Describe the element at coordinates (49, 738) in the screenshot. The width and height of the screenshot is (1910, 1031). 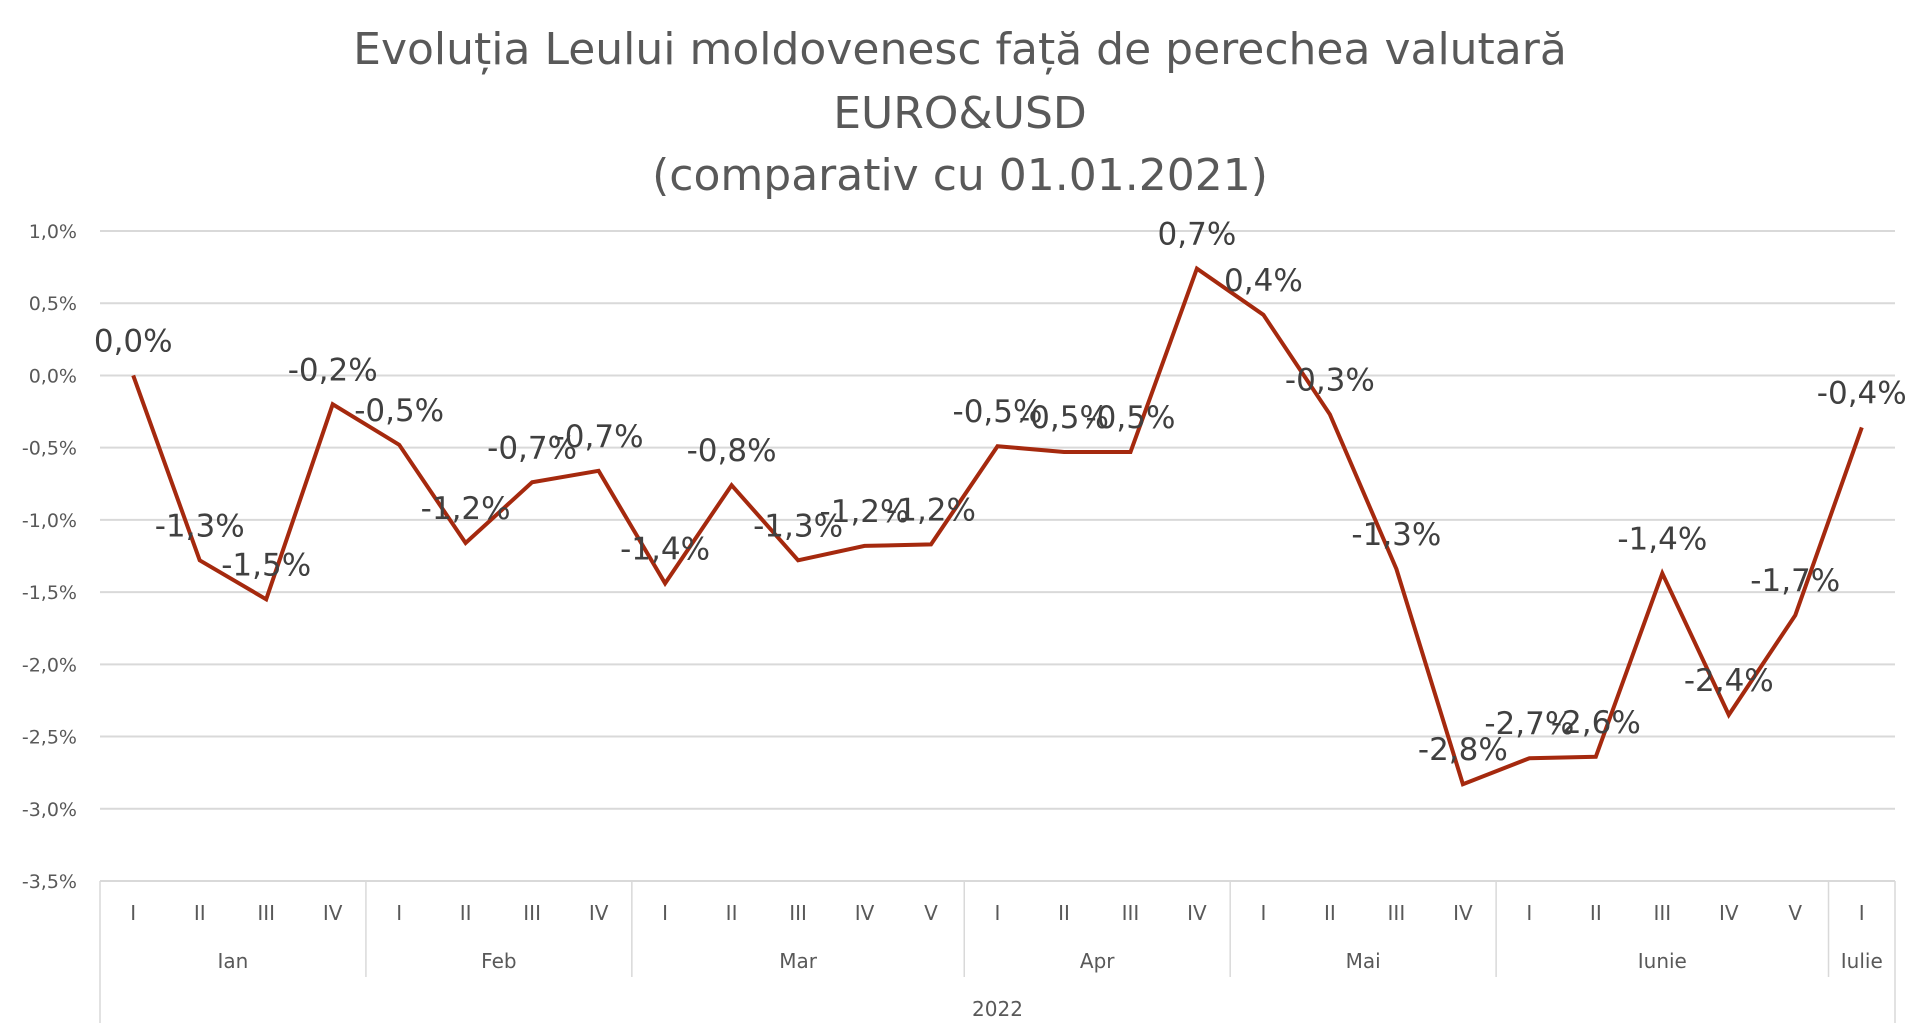
I see `y-tick-label: -2,5%` at that location.